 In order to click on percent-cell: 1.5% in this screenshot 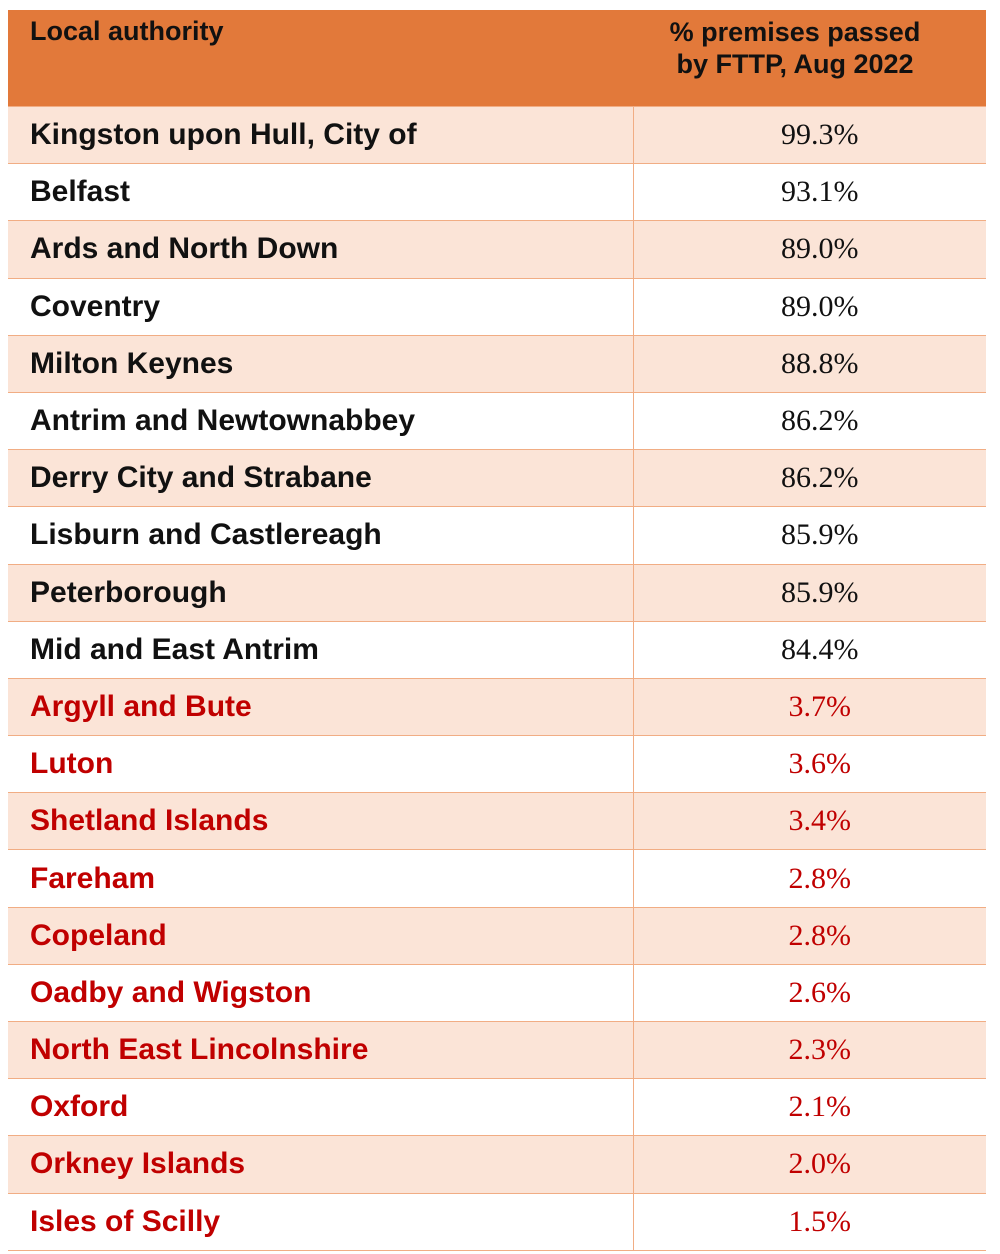, I will do `click(809, 1221)`.